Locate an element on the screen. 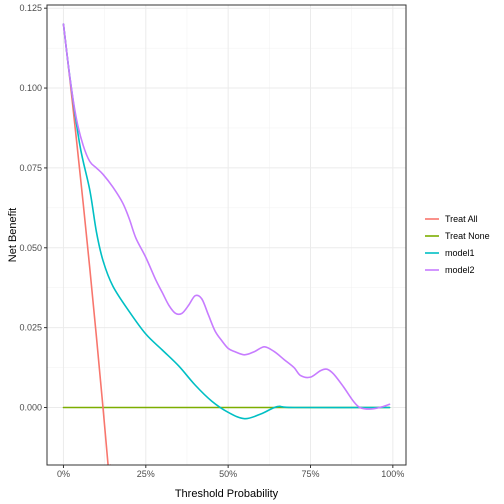  x-tick-label: 100% is located at coordinates (392, 474).